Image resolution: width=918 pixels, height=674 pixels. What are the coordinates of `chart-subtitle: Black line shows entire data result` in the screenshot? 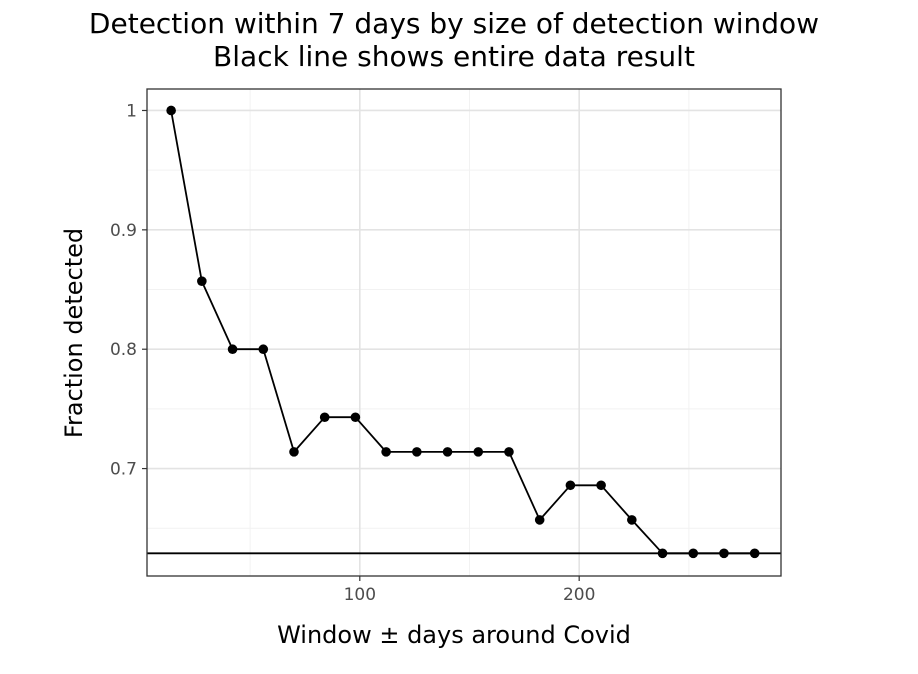 It's located at (454, 56).